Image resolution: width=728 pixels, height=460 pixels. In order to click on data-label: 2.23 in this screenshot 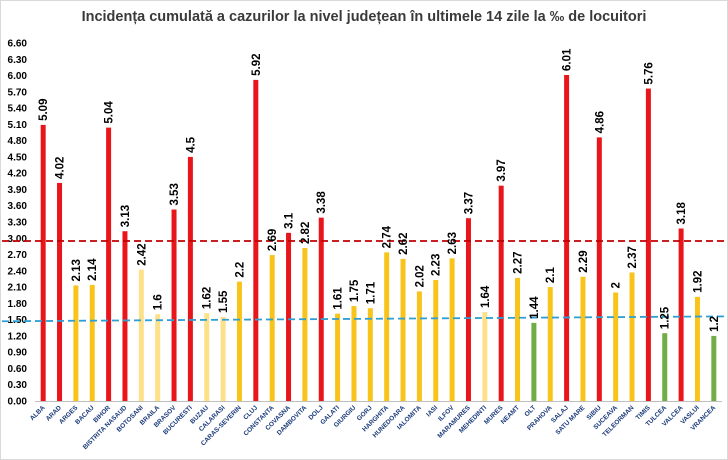, I will do `click(437, 265)`.